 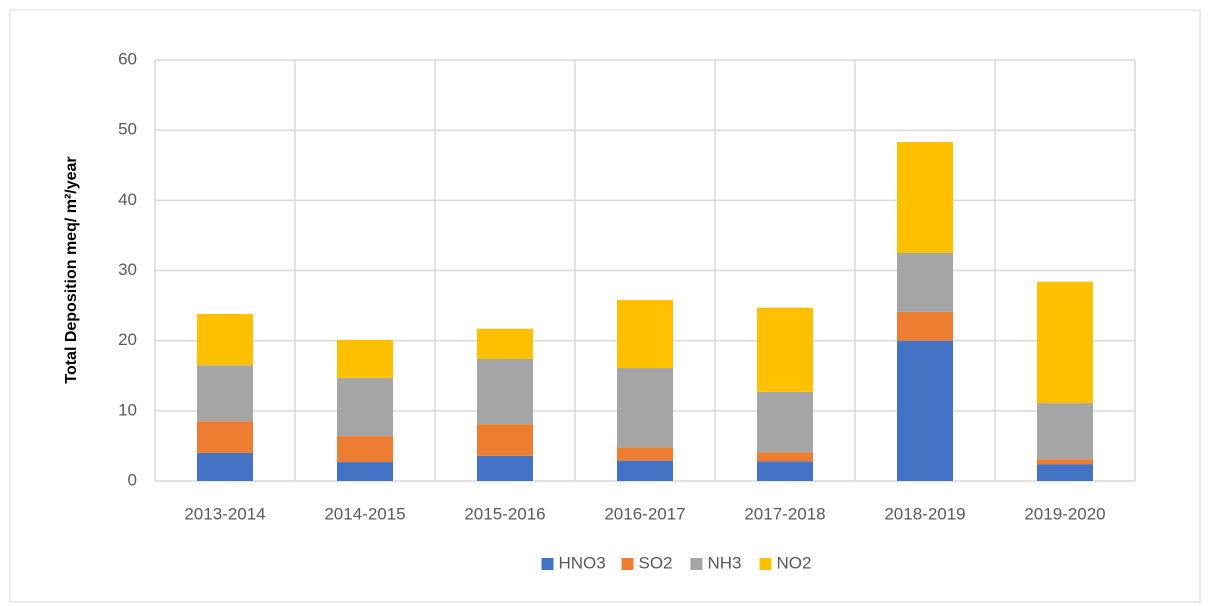 I want to click on x-tick-label: 2018-2019, so click(x=924, y=513).